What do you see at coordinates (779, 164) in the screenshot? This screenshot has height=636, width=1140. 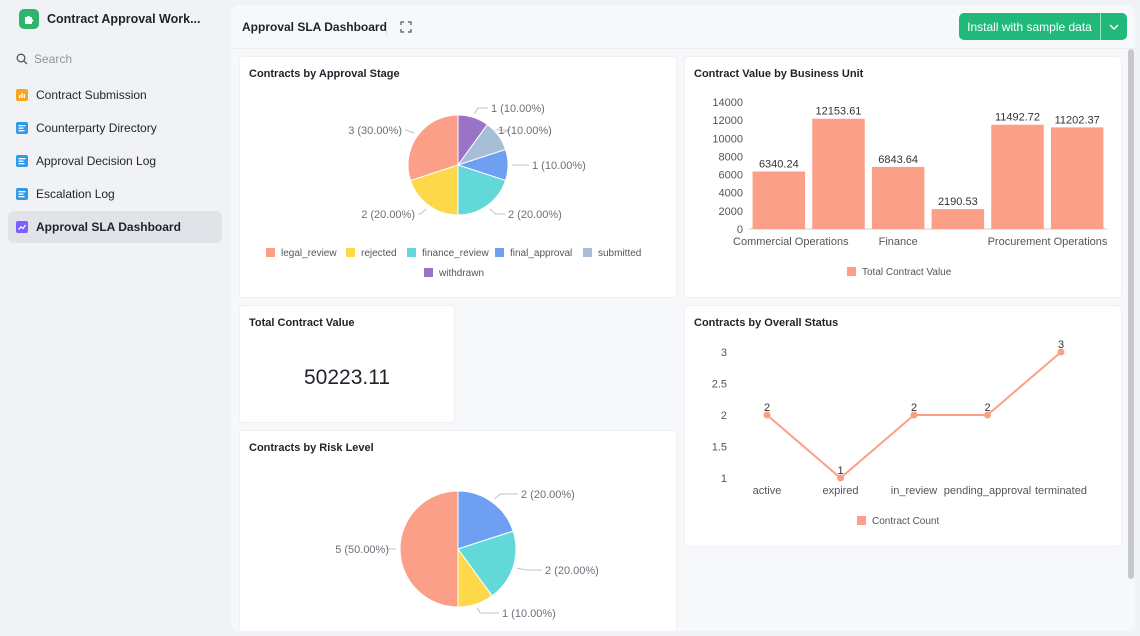 I see `bar-value-label: 6340.24` at bounding box center [779, 164].